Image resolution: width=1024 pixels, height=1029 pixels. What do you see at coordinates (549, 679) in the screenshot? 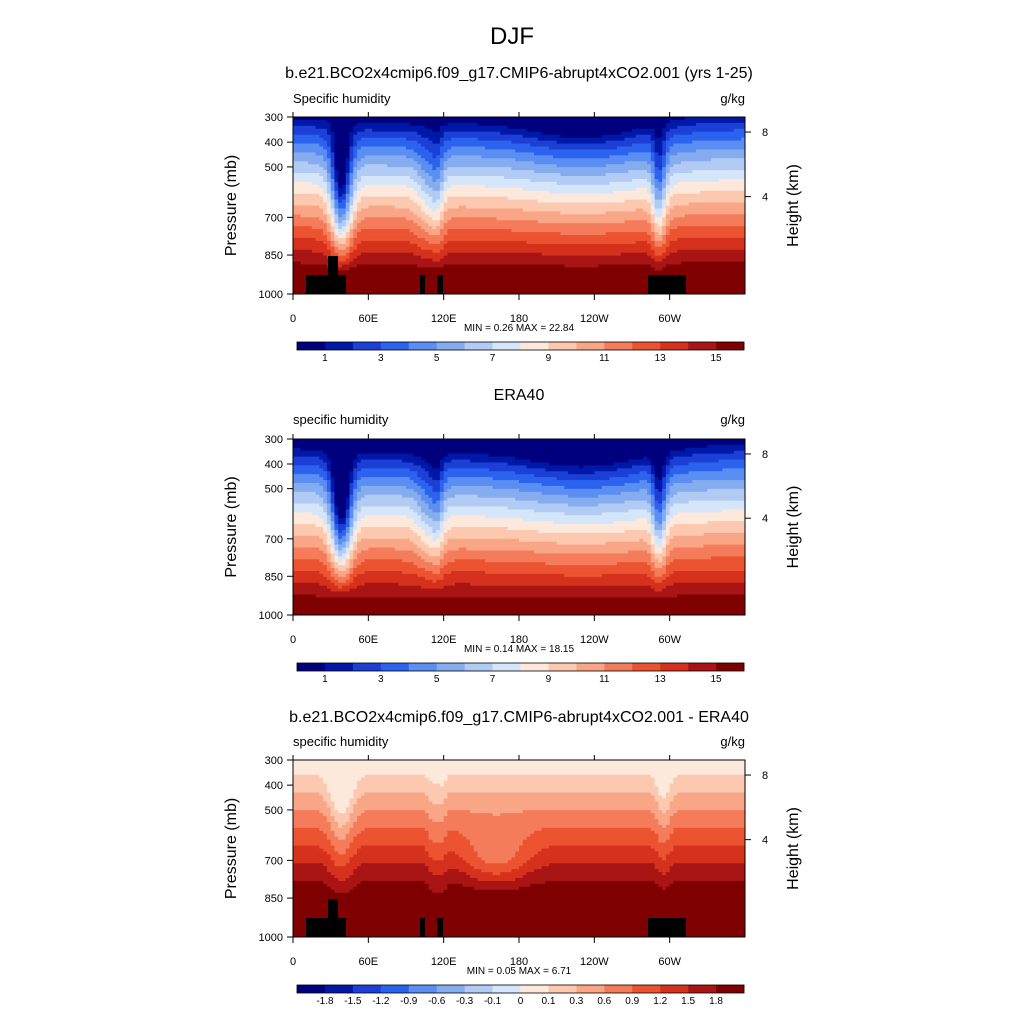
I see `colorbar-label: 9` at bounding box center [549, 679].